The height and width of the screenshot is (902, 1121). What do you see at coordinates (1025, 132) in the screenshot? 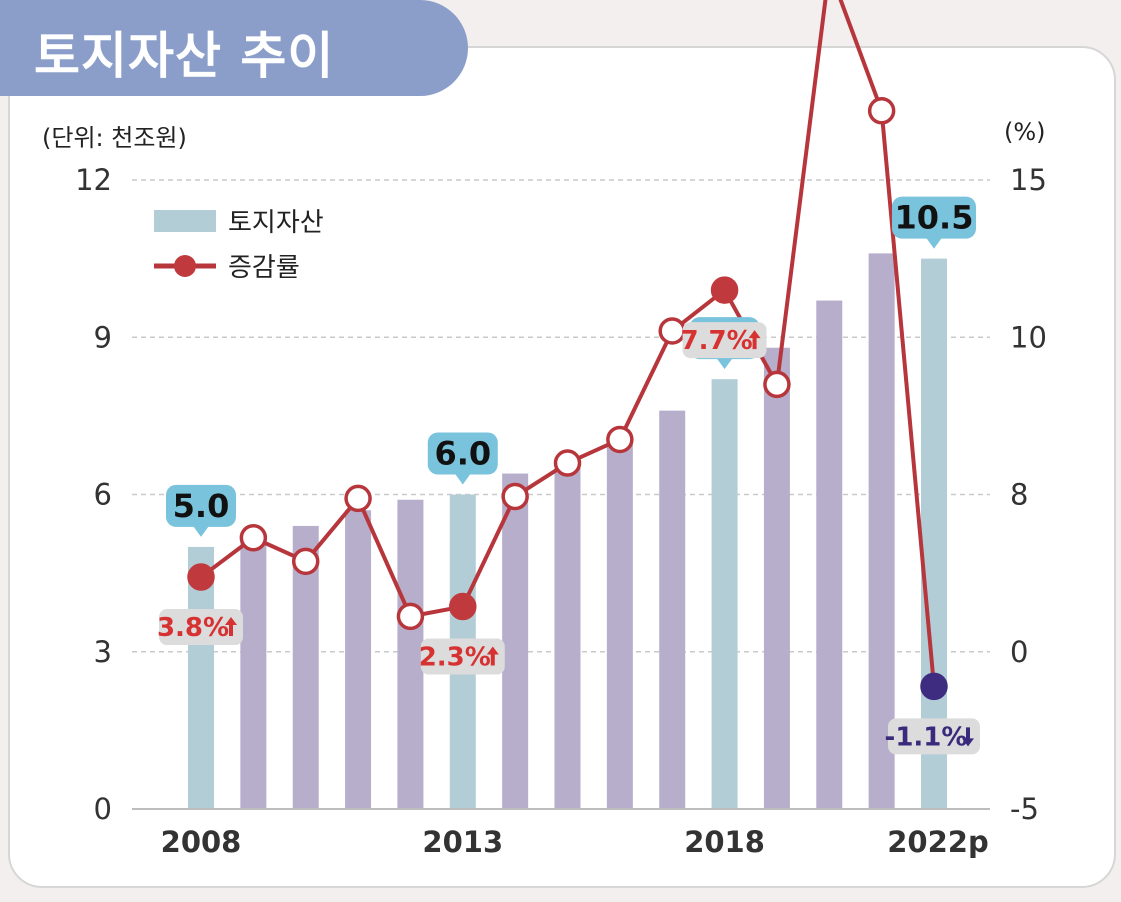
I see `right-axis-unit: (%)` at bounding box center [1025, 132].